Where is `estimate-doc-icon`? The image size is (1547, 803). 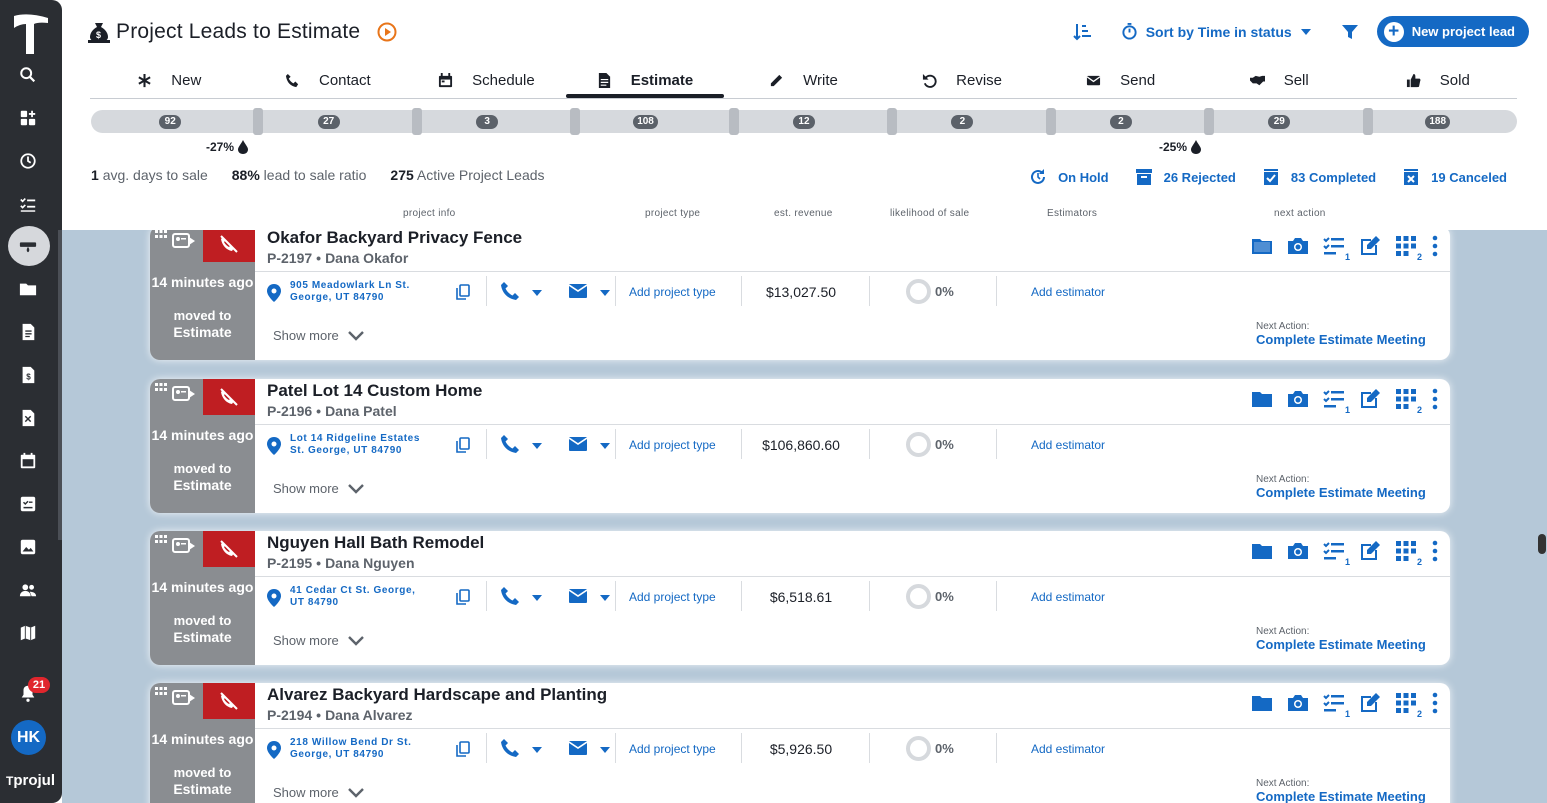
estimate-doc-icon is located at coordinates (28, 332).